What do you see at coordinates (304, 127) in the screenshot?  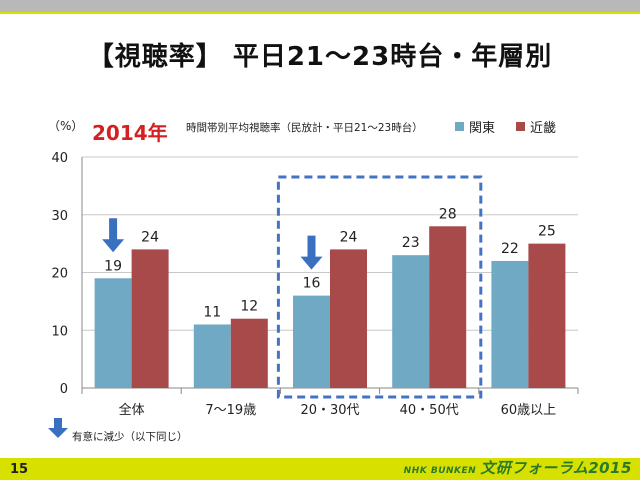 I see `chart-title: 時間帯別平均視聴率（民放計・平日21～23時台）` at bounding box center [304, 127].